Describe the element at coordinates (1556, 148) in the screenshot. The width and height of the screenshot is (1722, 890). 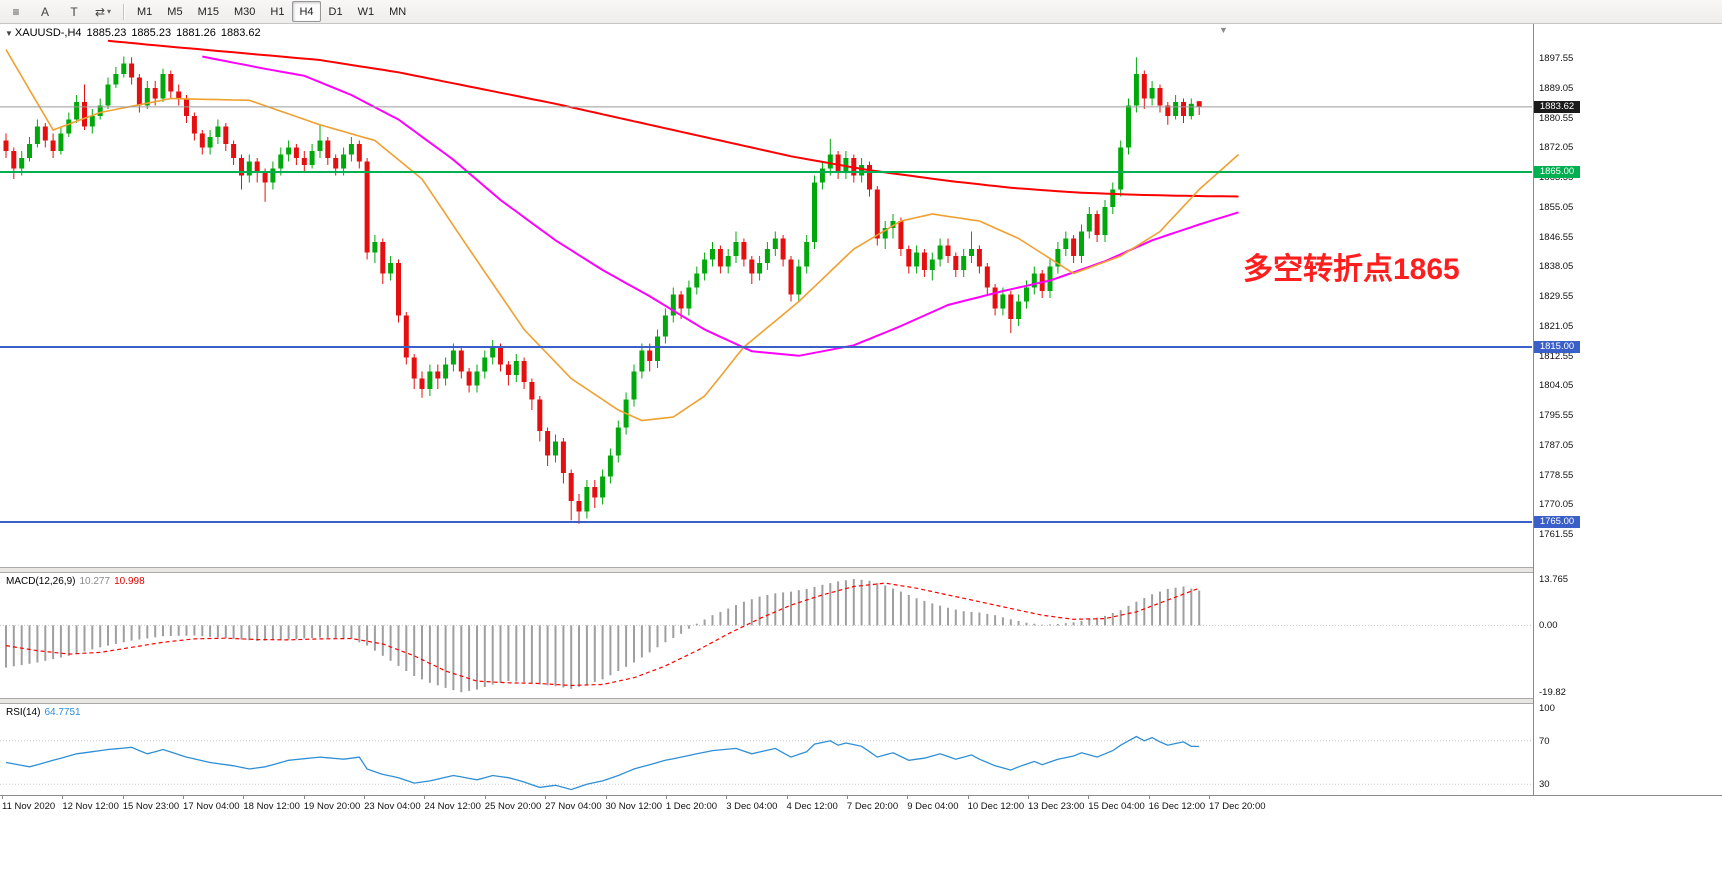
I see `price-axis-label: 1872.05` at that location.